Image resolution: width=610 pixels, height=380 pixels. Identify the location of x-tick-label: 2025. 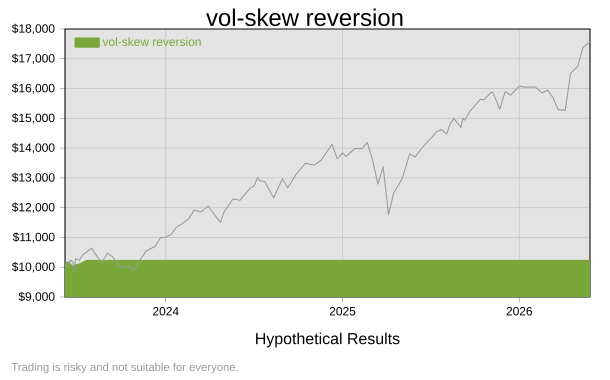
(343, 311).